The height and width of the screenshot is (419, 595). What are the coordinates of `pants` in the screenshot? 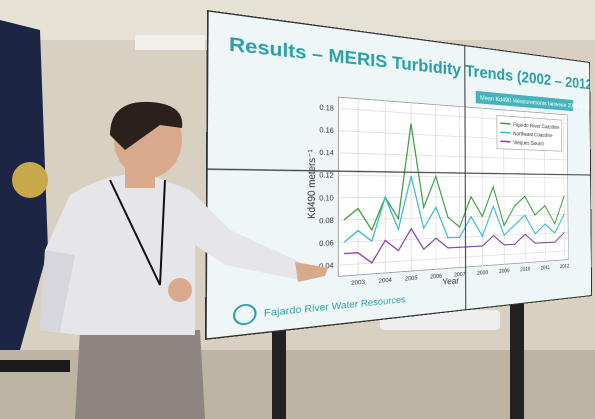 It's located at (140, 374).